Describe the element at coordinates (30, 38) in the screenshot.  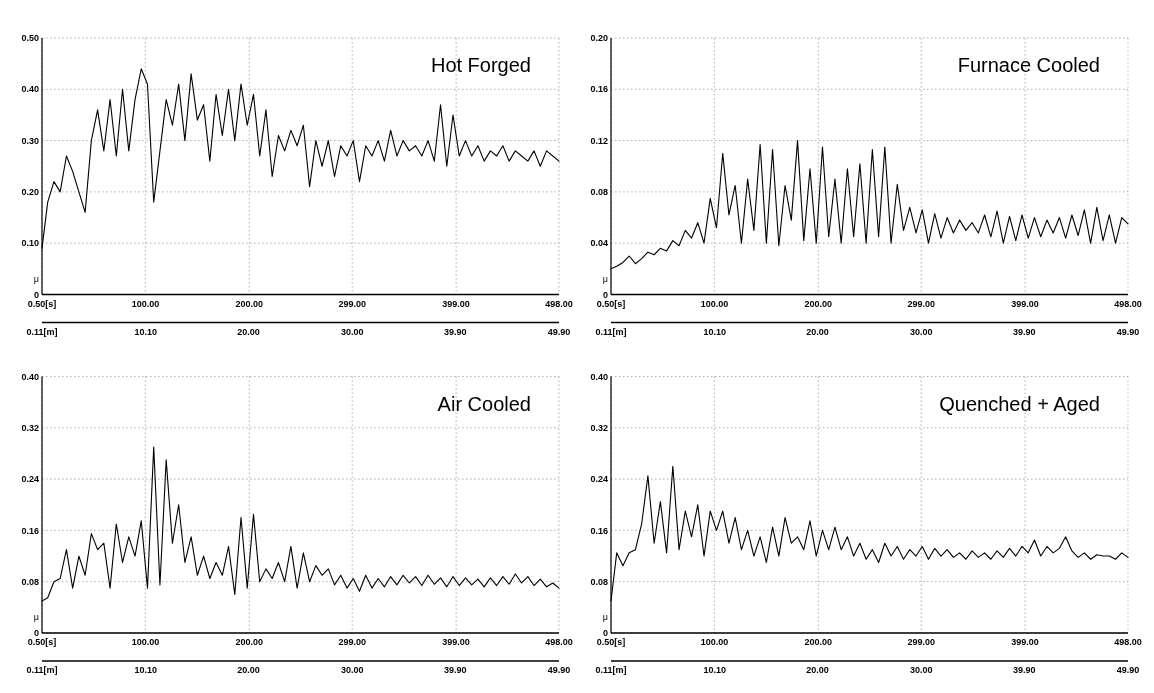
I see `y-tick-label: 0.50` at that location.